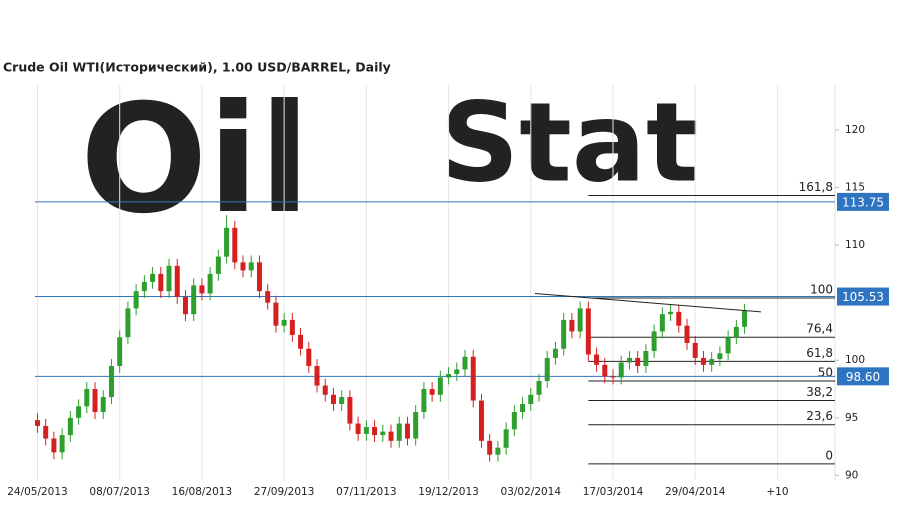  What do you see at coordinates (821, 290) in the screenshot?
I see `fib-label: 100` at bounding box center [821, 290].